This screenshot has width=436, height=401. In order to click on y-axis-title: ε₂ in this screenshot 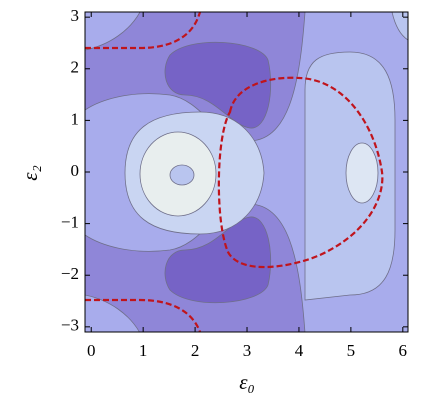, I will do `click(30, 173)`.